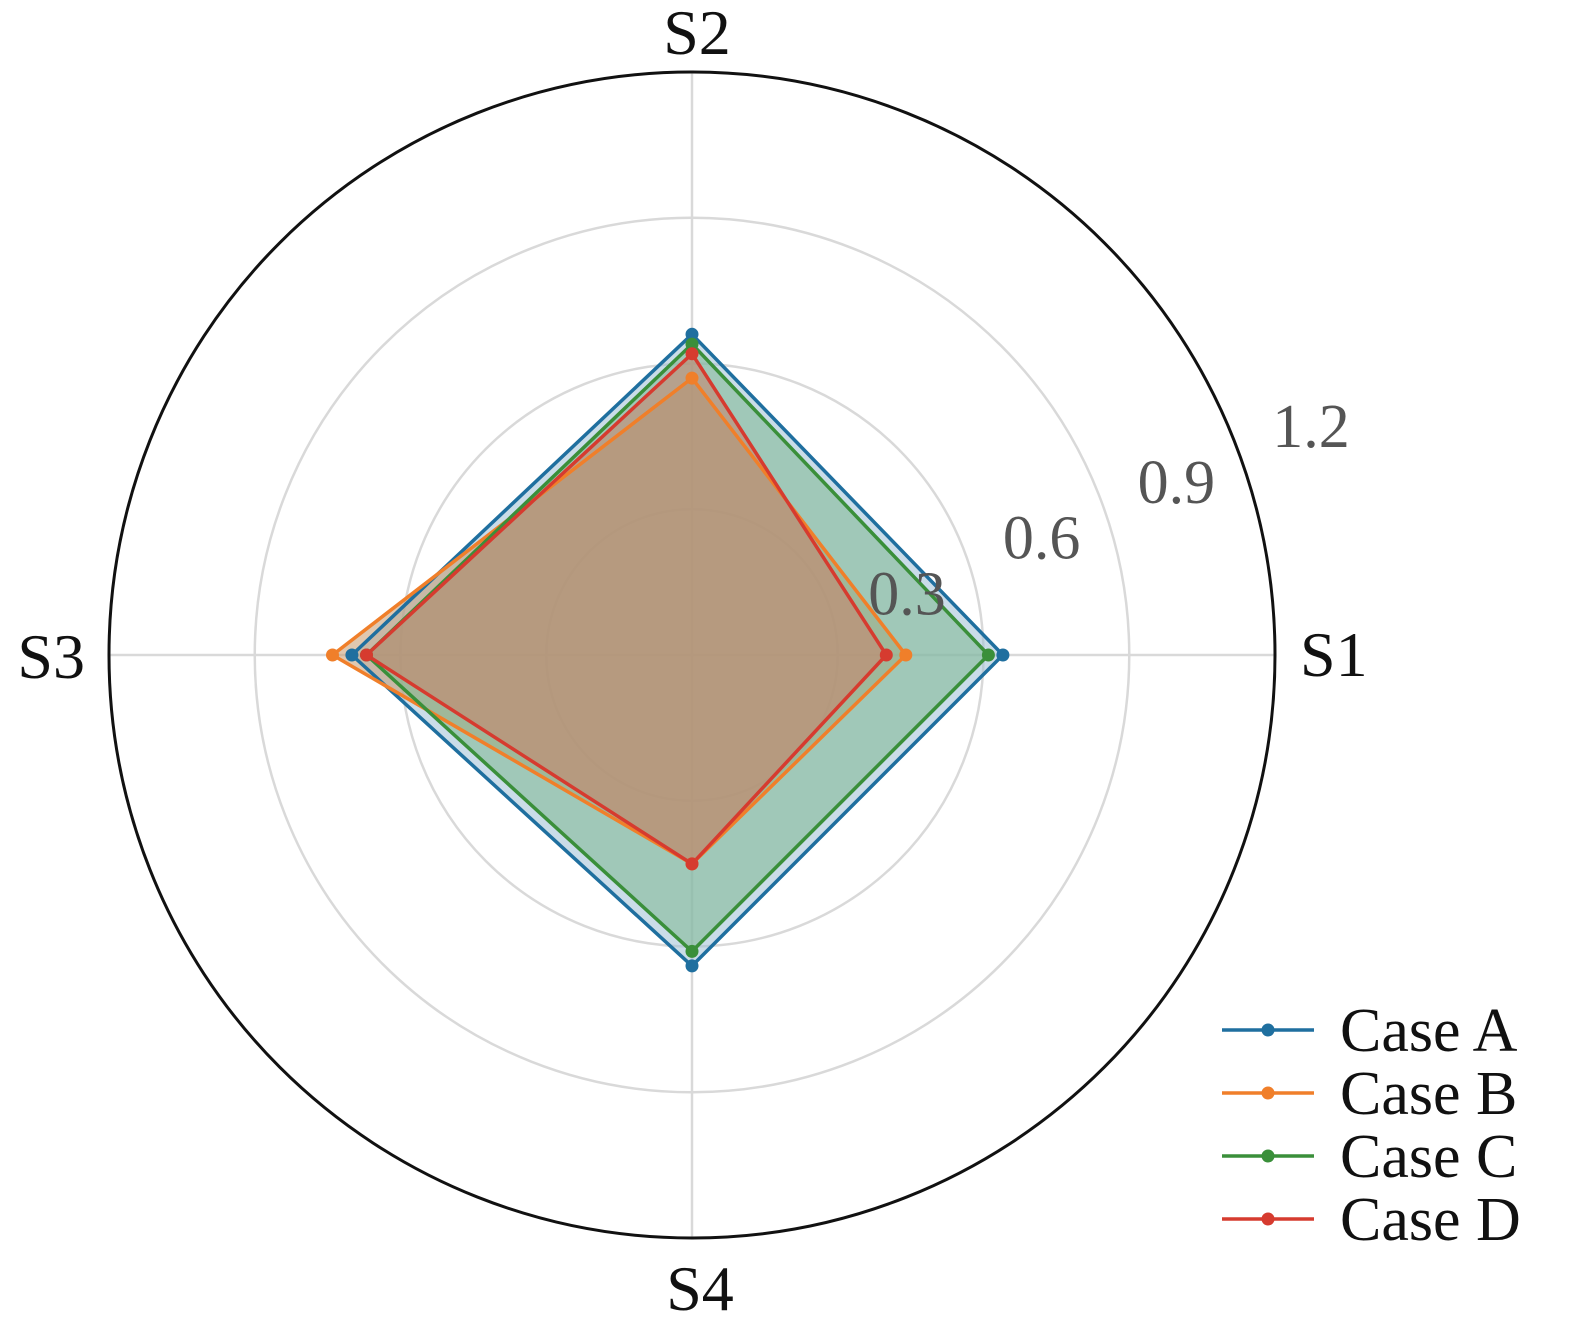  What do you see at coordinates (1003, 655) in the screenshot?
I see `case-a-point-s1` at bounding box center [1003, 655].